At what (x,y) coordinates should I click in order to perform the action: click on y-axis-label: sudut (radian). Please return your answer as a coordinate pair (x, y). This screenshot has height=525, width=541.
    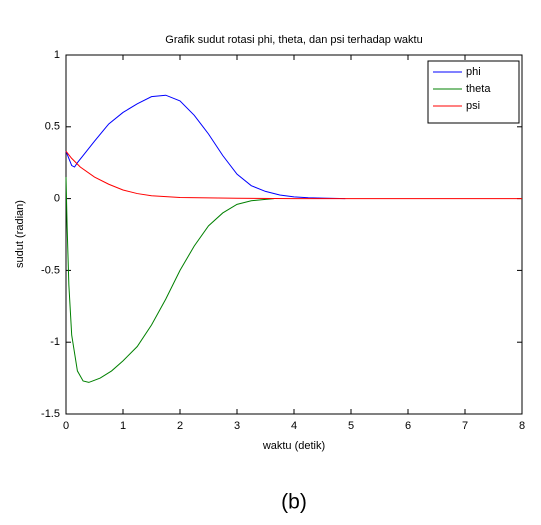
    Looking at the image, I should click on (20, 234).